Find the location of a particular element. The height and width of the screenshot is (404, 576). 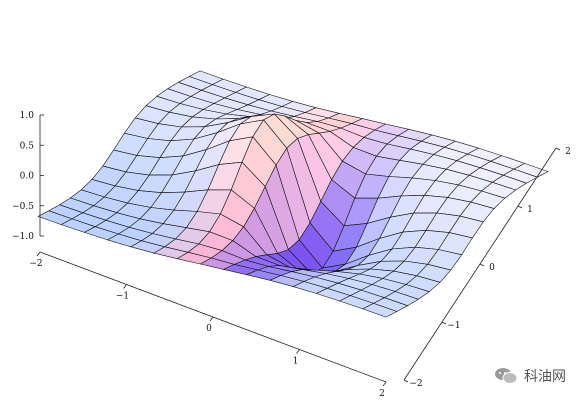

z-tick-label: 1.0 is located at coordinates (27, 116).